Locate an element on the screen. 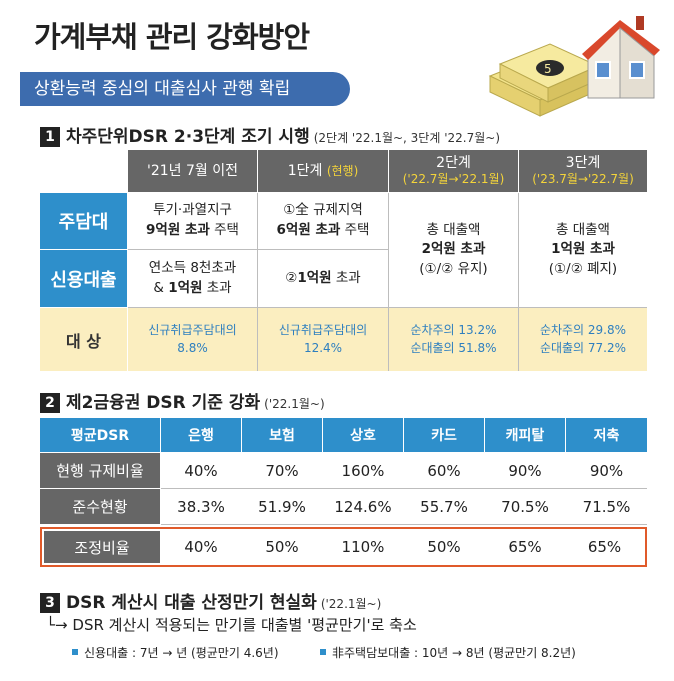  table-cell: 71.5% is located at coordinates (606, 506).